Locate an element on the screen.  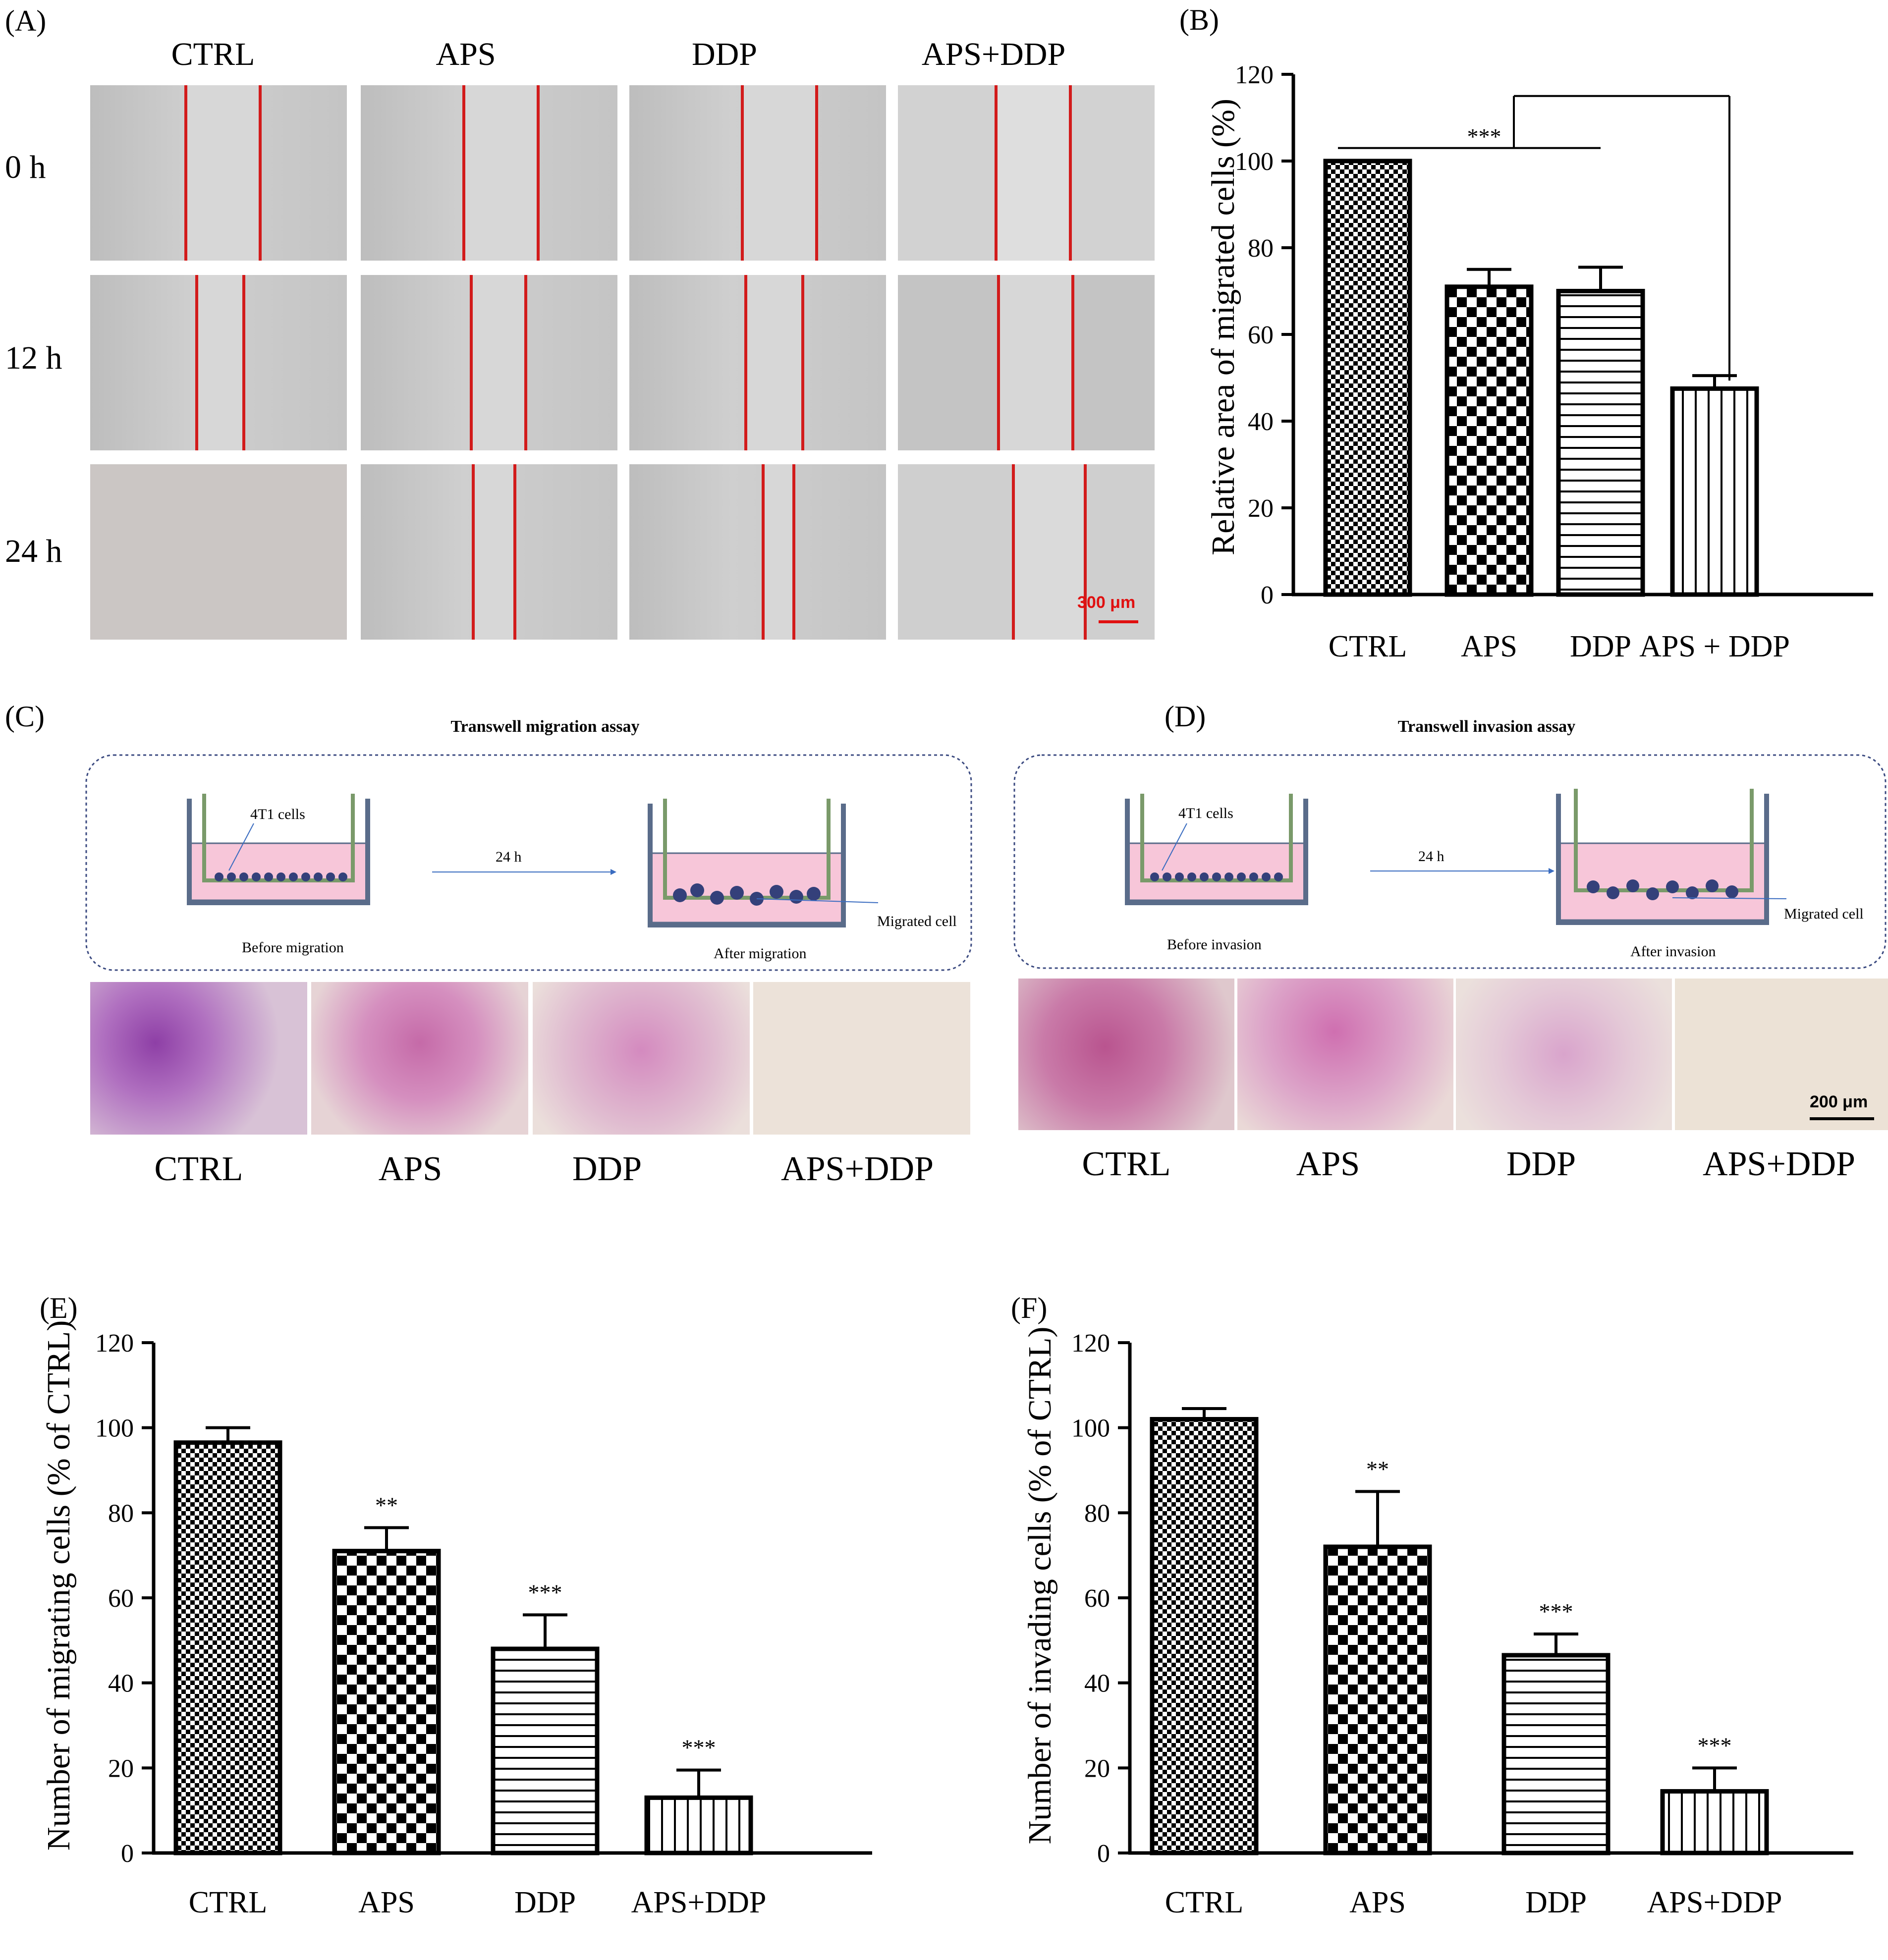
col-label-ctrl: CTRL is located at coordinates (213, 54).